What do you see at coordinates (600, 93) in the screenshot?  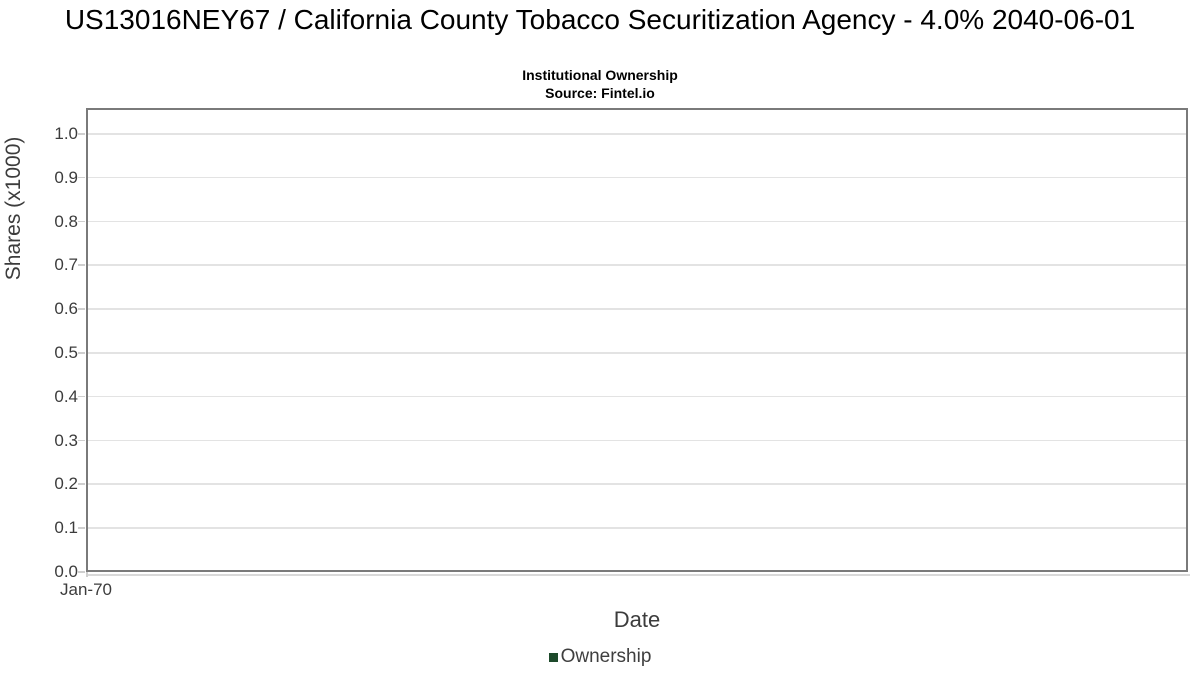 I see `chart-source-label: Source: Fintel.io` at bounding box center [600, 93].